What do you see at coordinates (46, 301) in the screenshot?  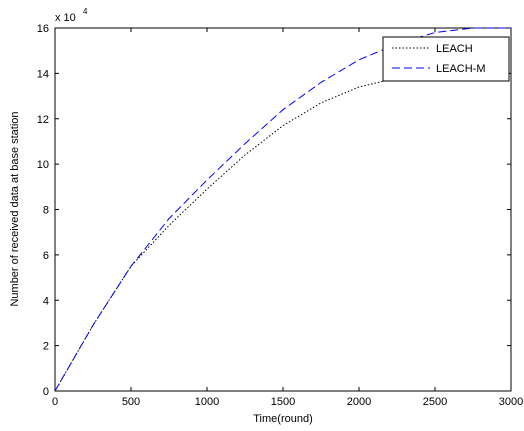 I see `y-tick-label: 4` at bounding box center [46, 301].